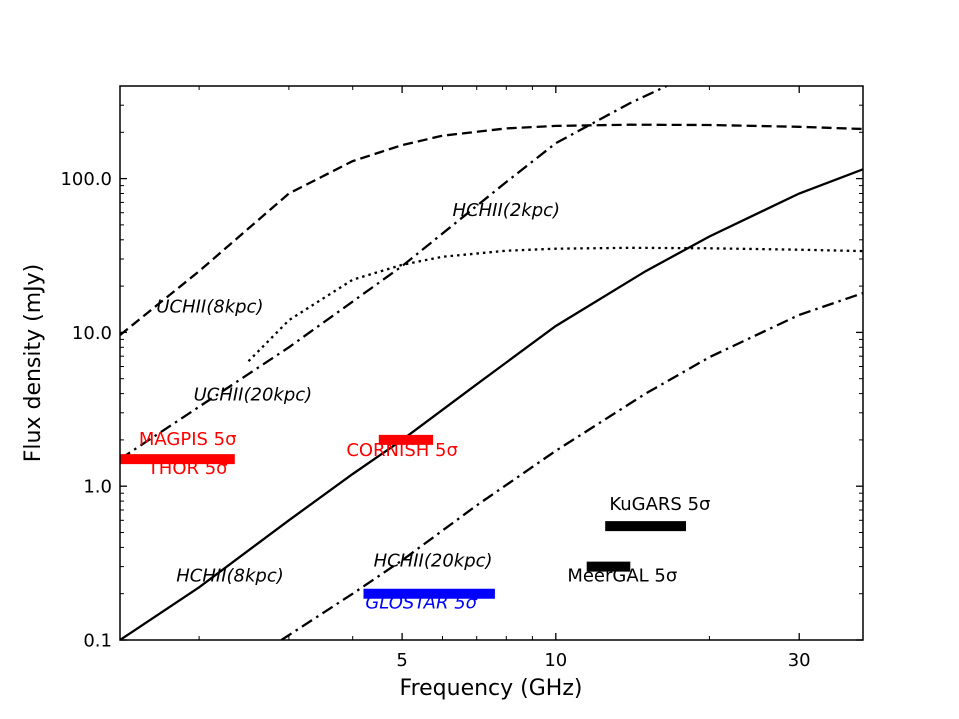 This screenshot has width=959, height=719. Describe the element at coordinates (92, 333) in the screenshot. I see `y-tick-label: 10.0` at that location.